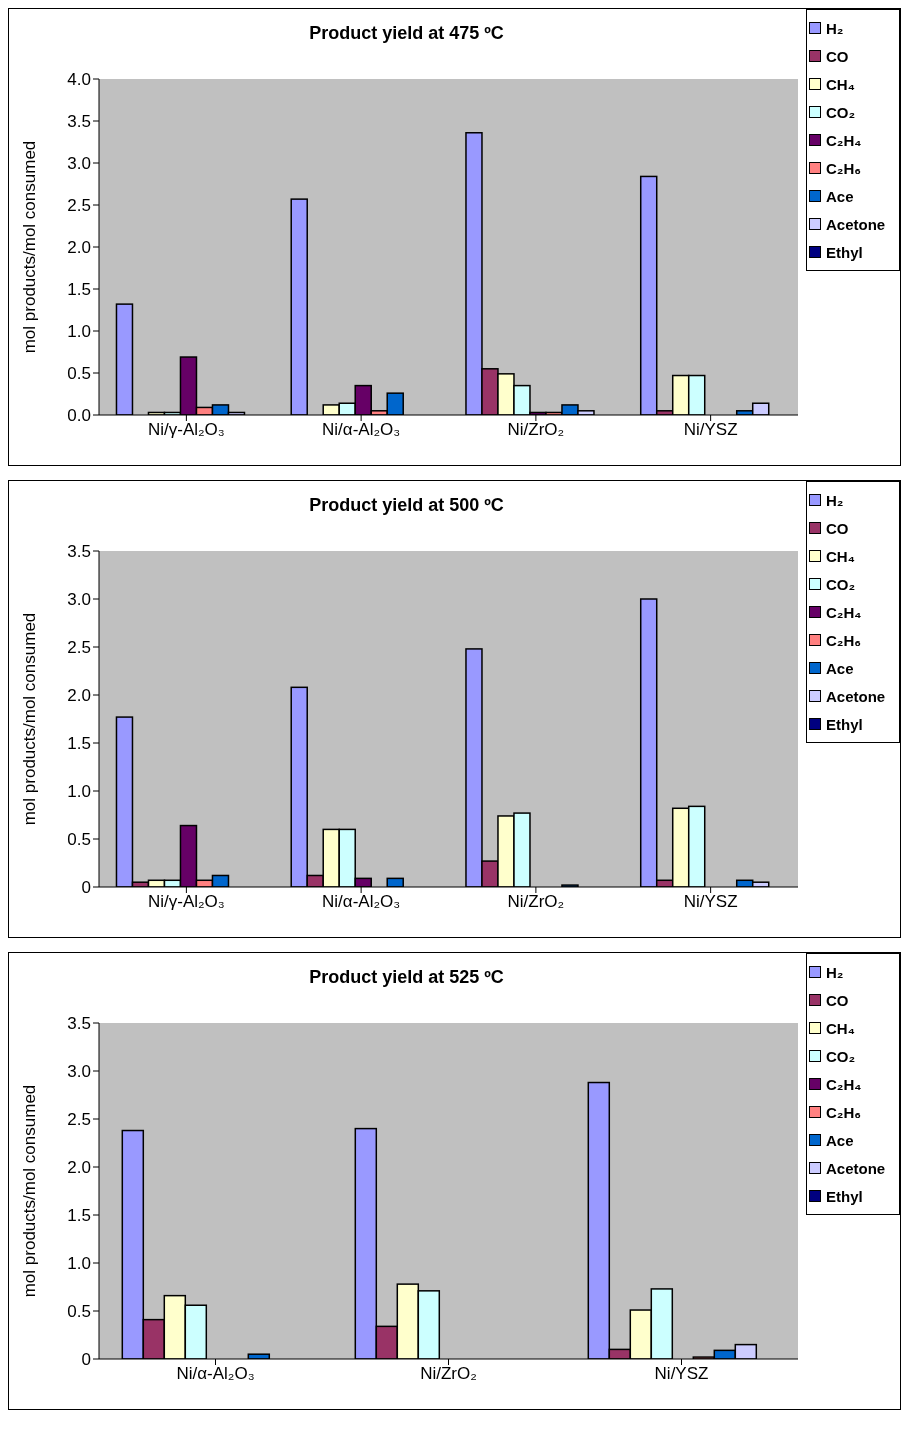 This screenshot has width=909, height=1433. Describe the element at coordinates (79, 80) in the screenshot. I see `y-tick-label: 4.0` at that location.